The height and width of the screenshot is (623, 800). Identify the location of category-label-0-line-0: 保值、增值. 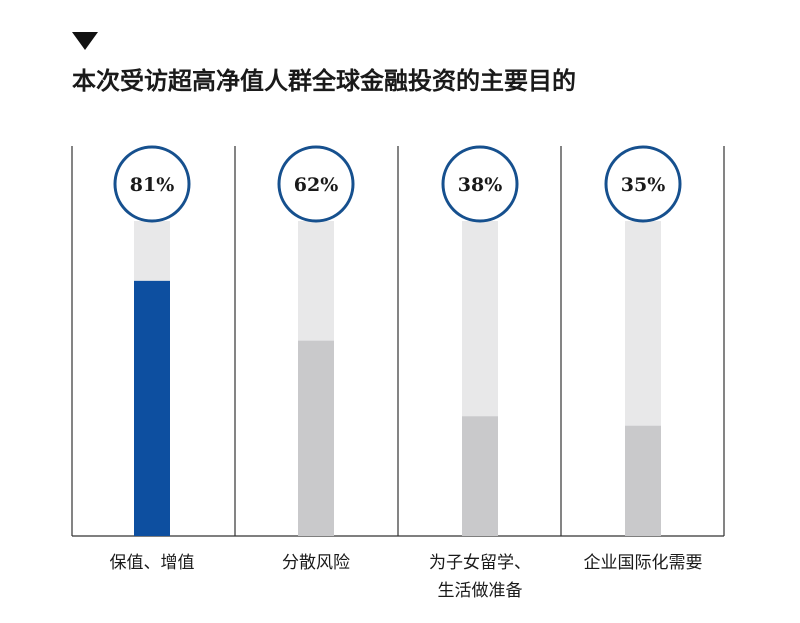
(152, 563).